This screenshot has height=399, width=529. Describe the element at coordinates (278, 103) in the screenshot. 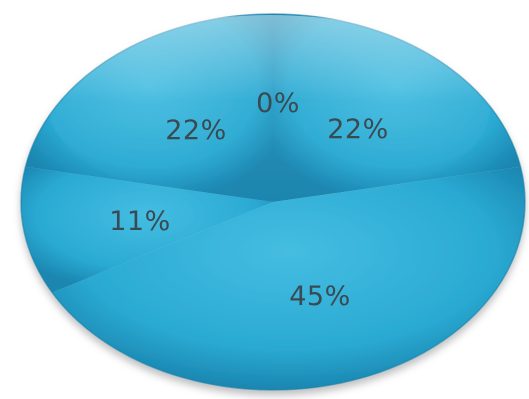

I see `pie-data-label-0: 0%` at that location.